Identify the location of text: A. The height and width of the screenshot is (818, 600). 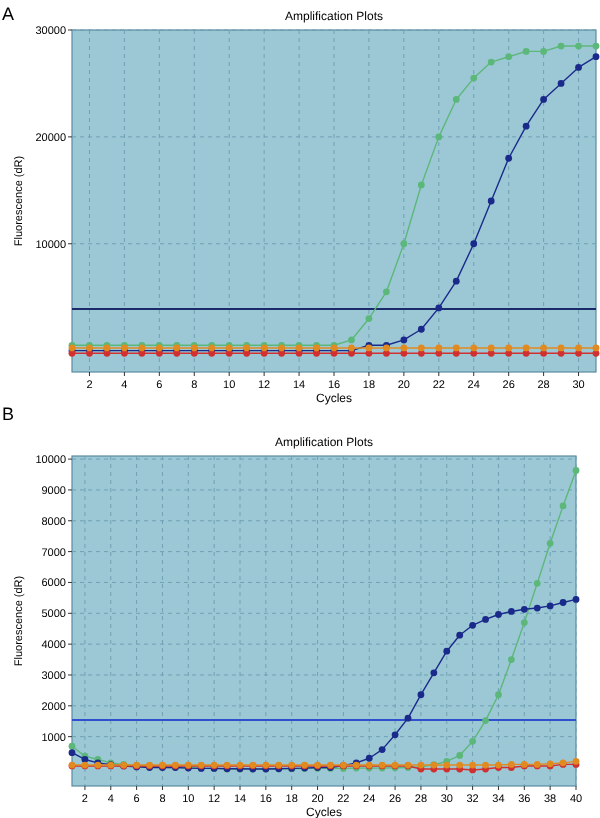
(8, 14).